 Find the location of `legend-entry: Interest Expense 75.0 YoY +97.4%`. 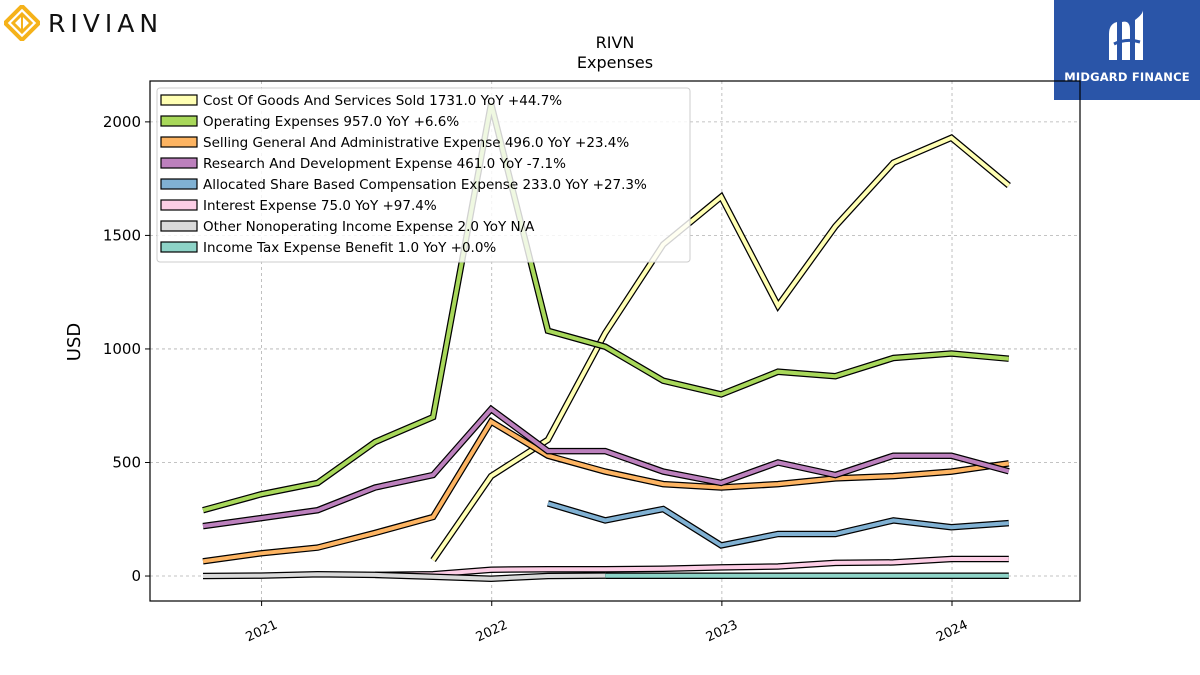

legend-entry: Interest Expense 75.0 YoY +97.4% is located at coordinates (320, 206).